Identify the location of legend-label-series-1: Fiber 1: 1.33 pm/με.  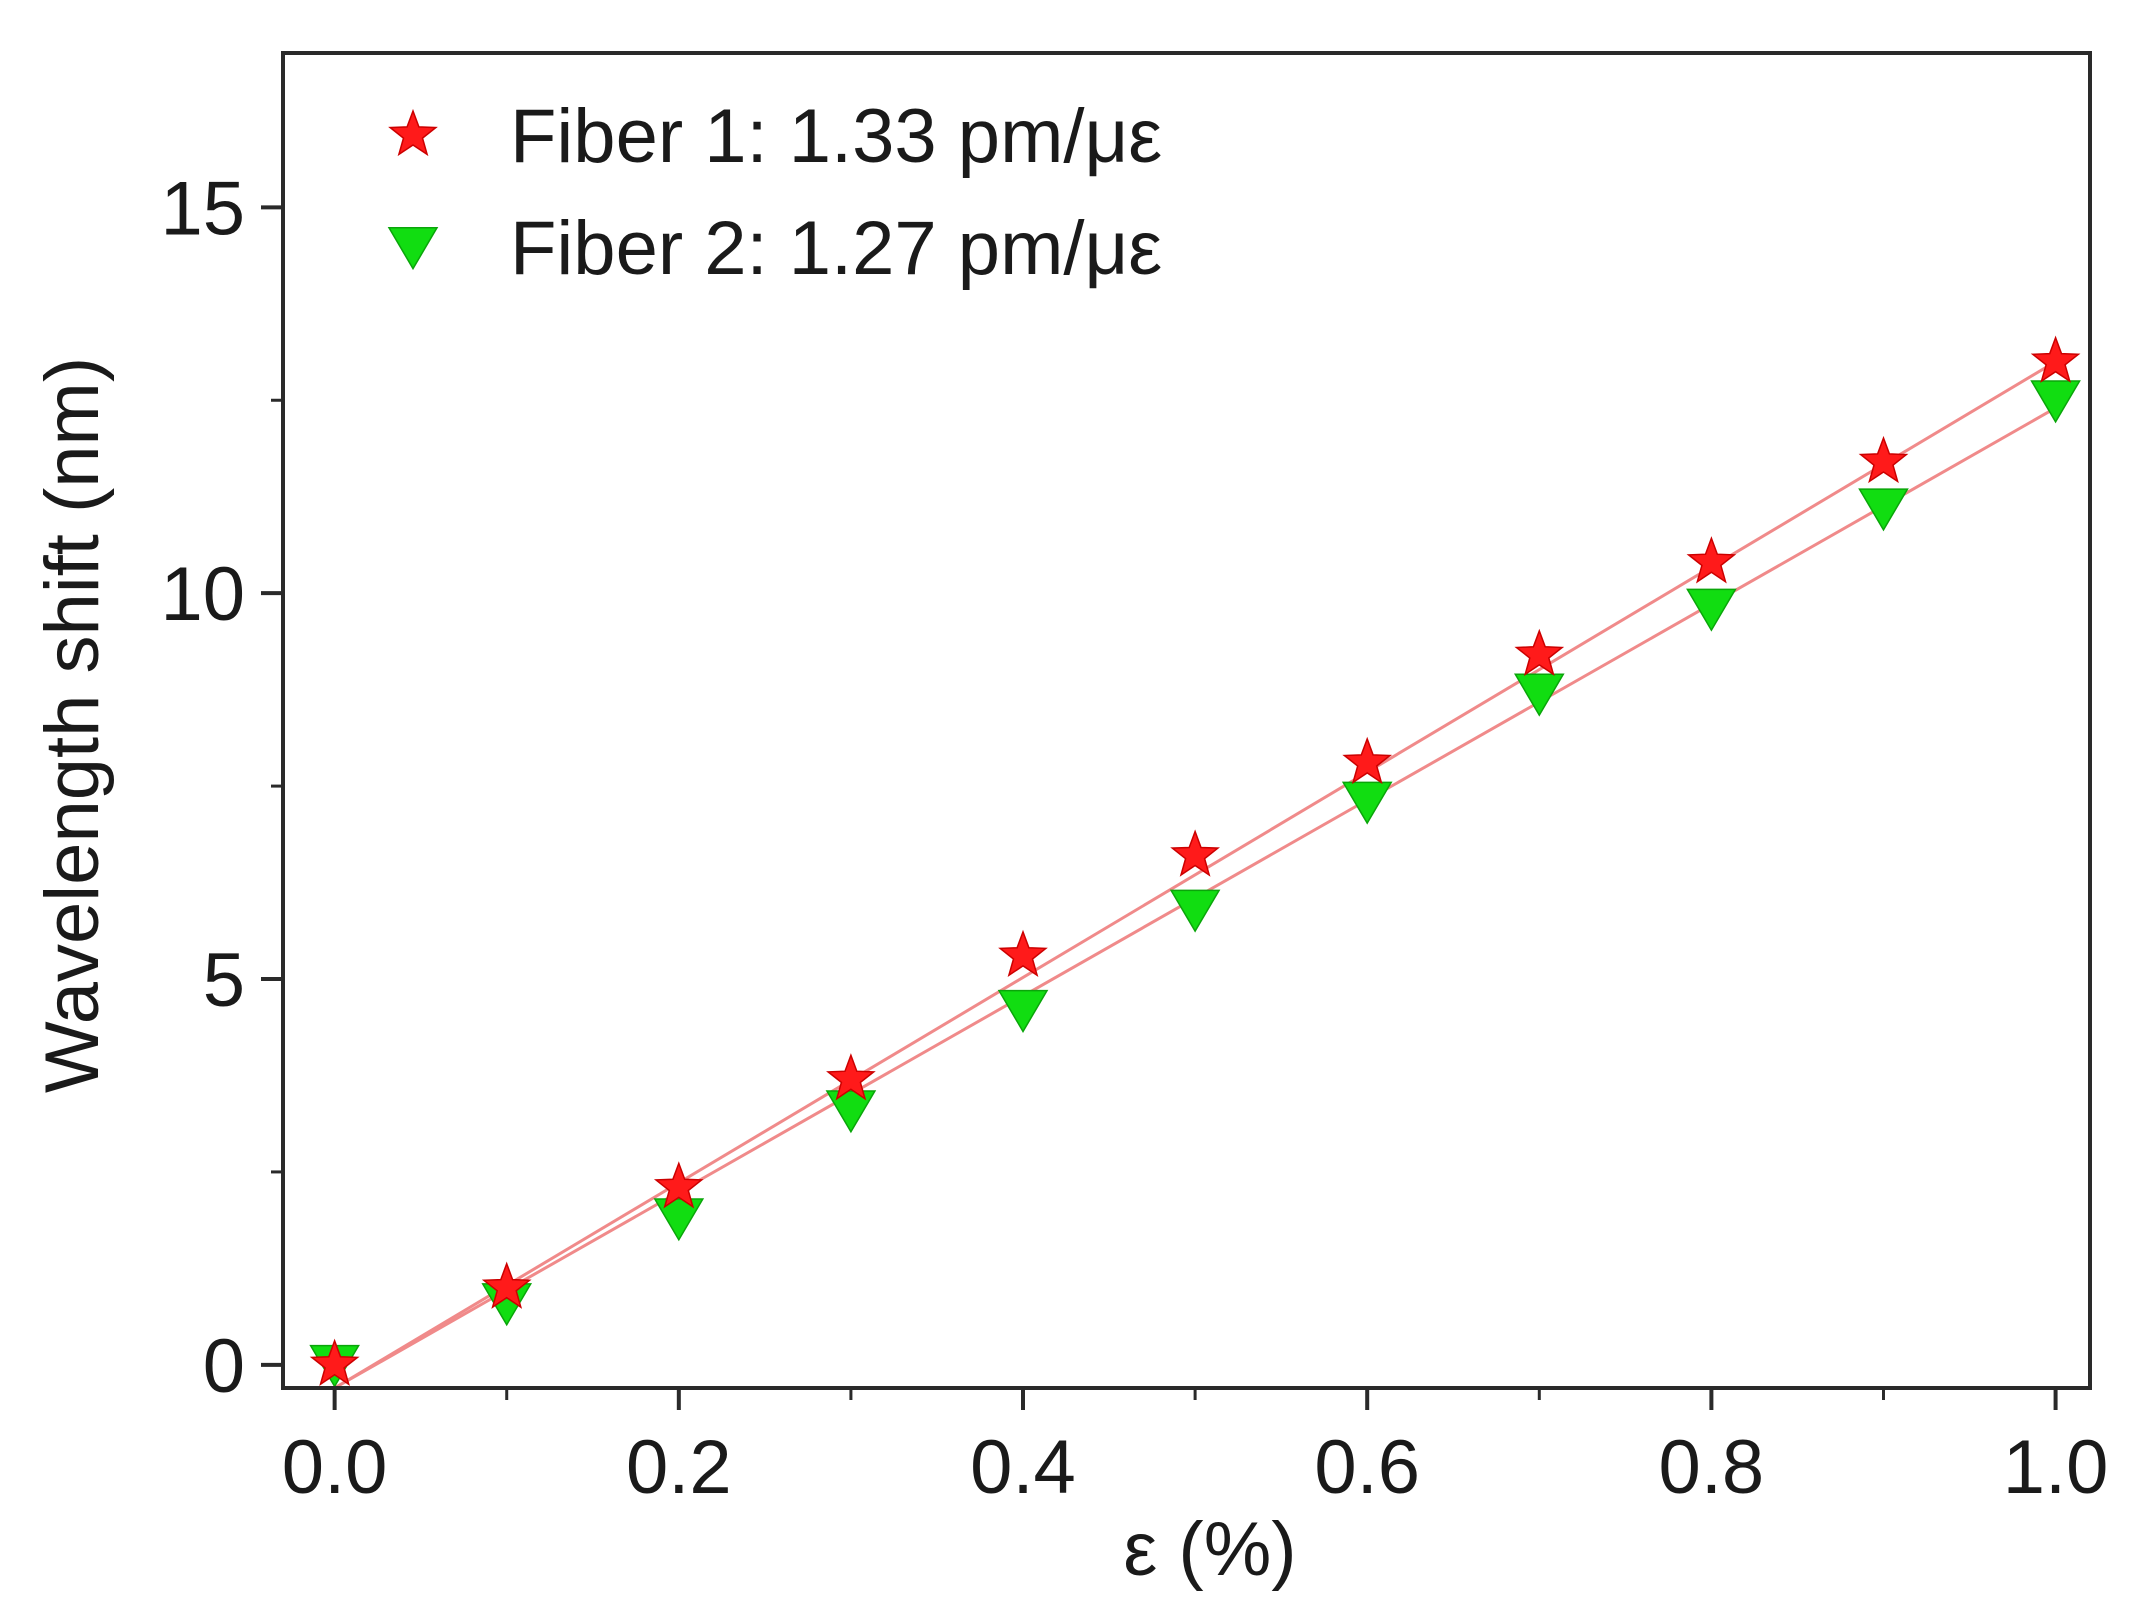
(836, 136).